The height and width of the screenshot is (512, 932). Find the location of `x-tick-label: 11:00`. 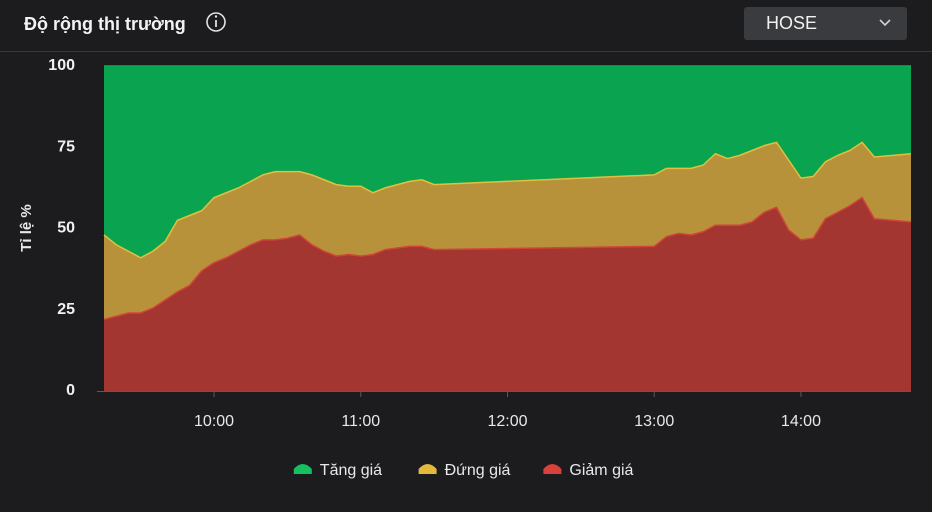

x-tick-label: 11:00 is located at coordinates (360, 421).